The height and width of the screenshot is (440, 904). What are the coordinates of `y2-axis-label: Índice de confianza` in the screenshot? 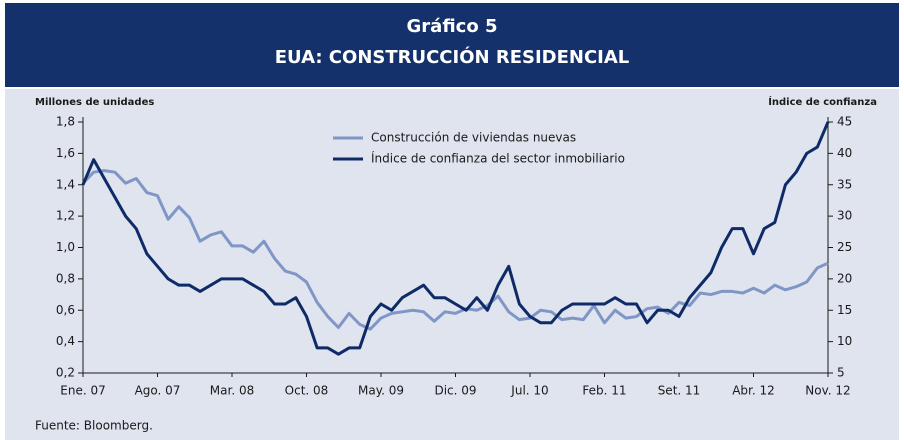 It's located at (822, 101).